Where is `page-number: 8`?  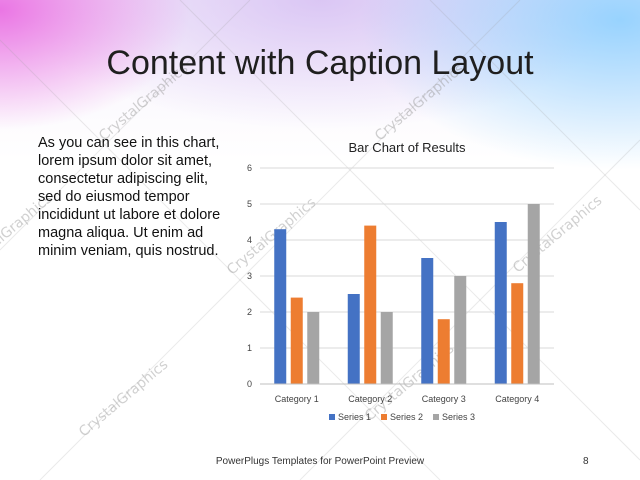
page-number: 8 is located at coordinates (586, 461).